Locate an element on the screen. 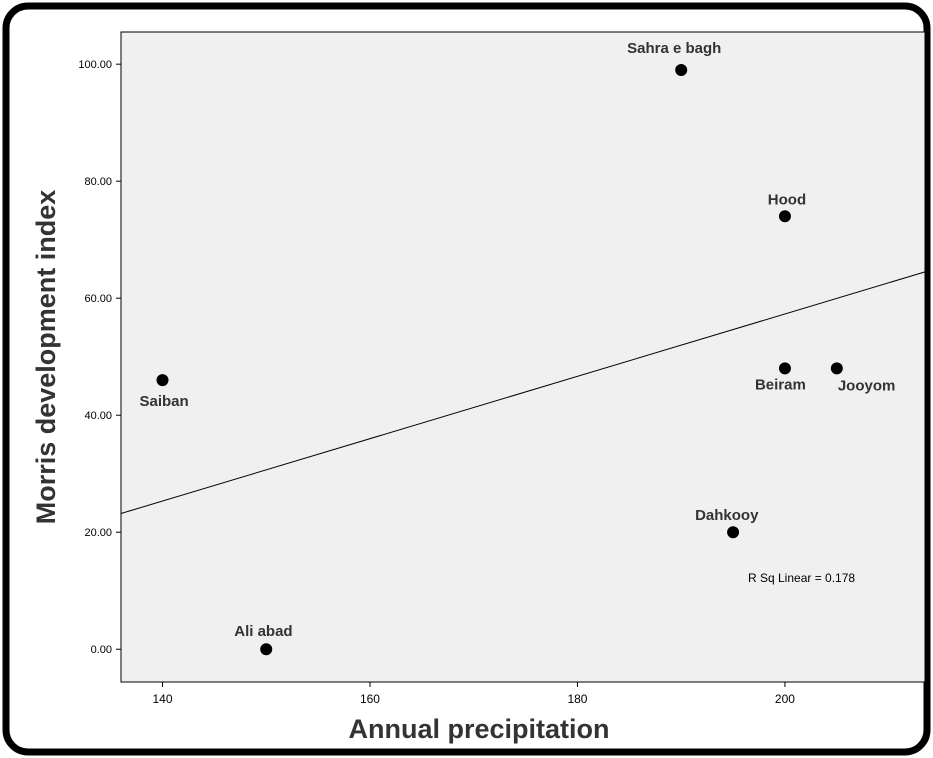 The image size is (933, 758). point-label: Beiram is located at coordinates (780, 384).